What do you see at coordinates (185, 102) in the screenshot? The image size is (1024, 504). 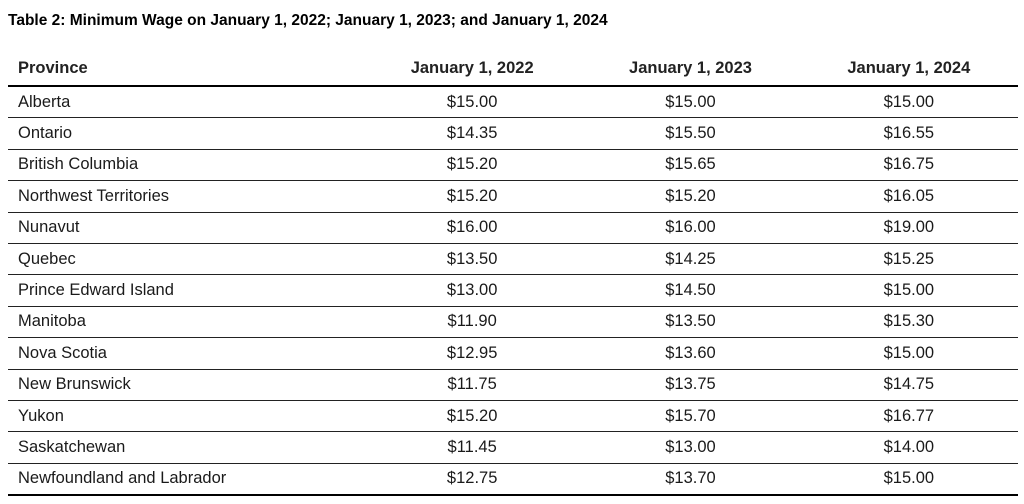 I see `province-cell: Alberta` at bounding box center [185, 102].